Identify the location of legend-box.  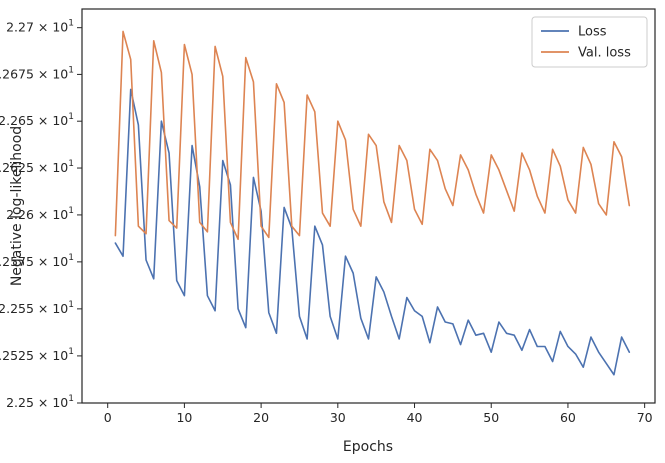
(589, 42).